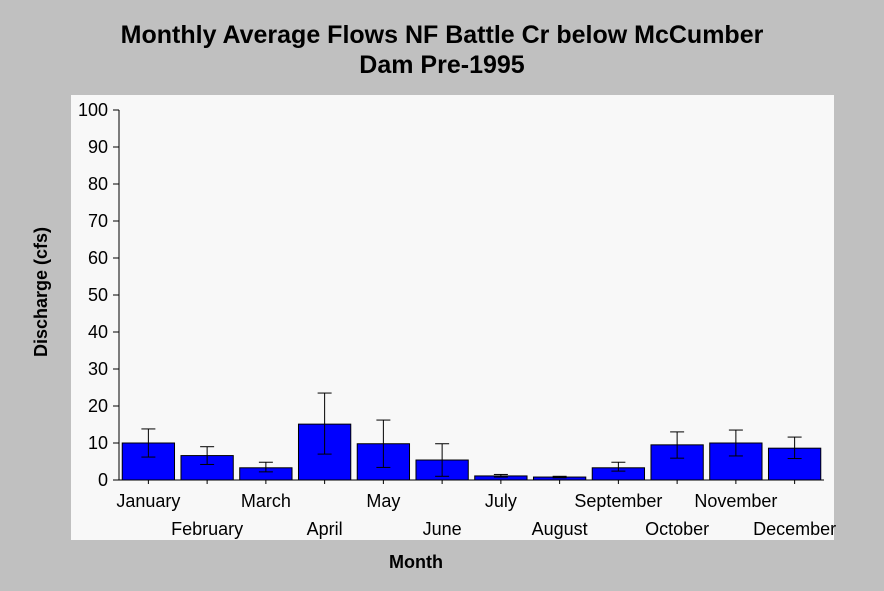 This screenshot has width=884, height=591. Describe the element at coordinates (677, 529) in the screenshot. I see `x-tick-label-october: October` at that location.